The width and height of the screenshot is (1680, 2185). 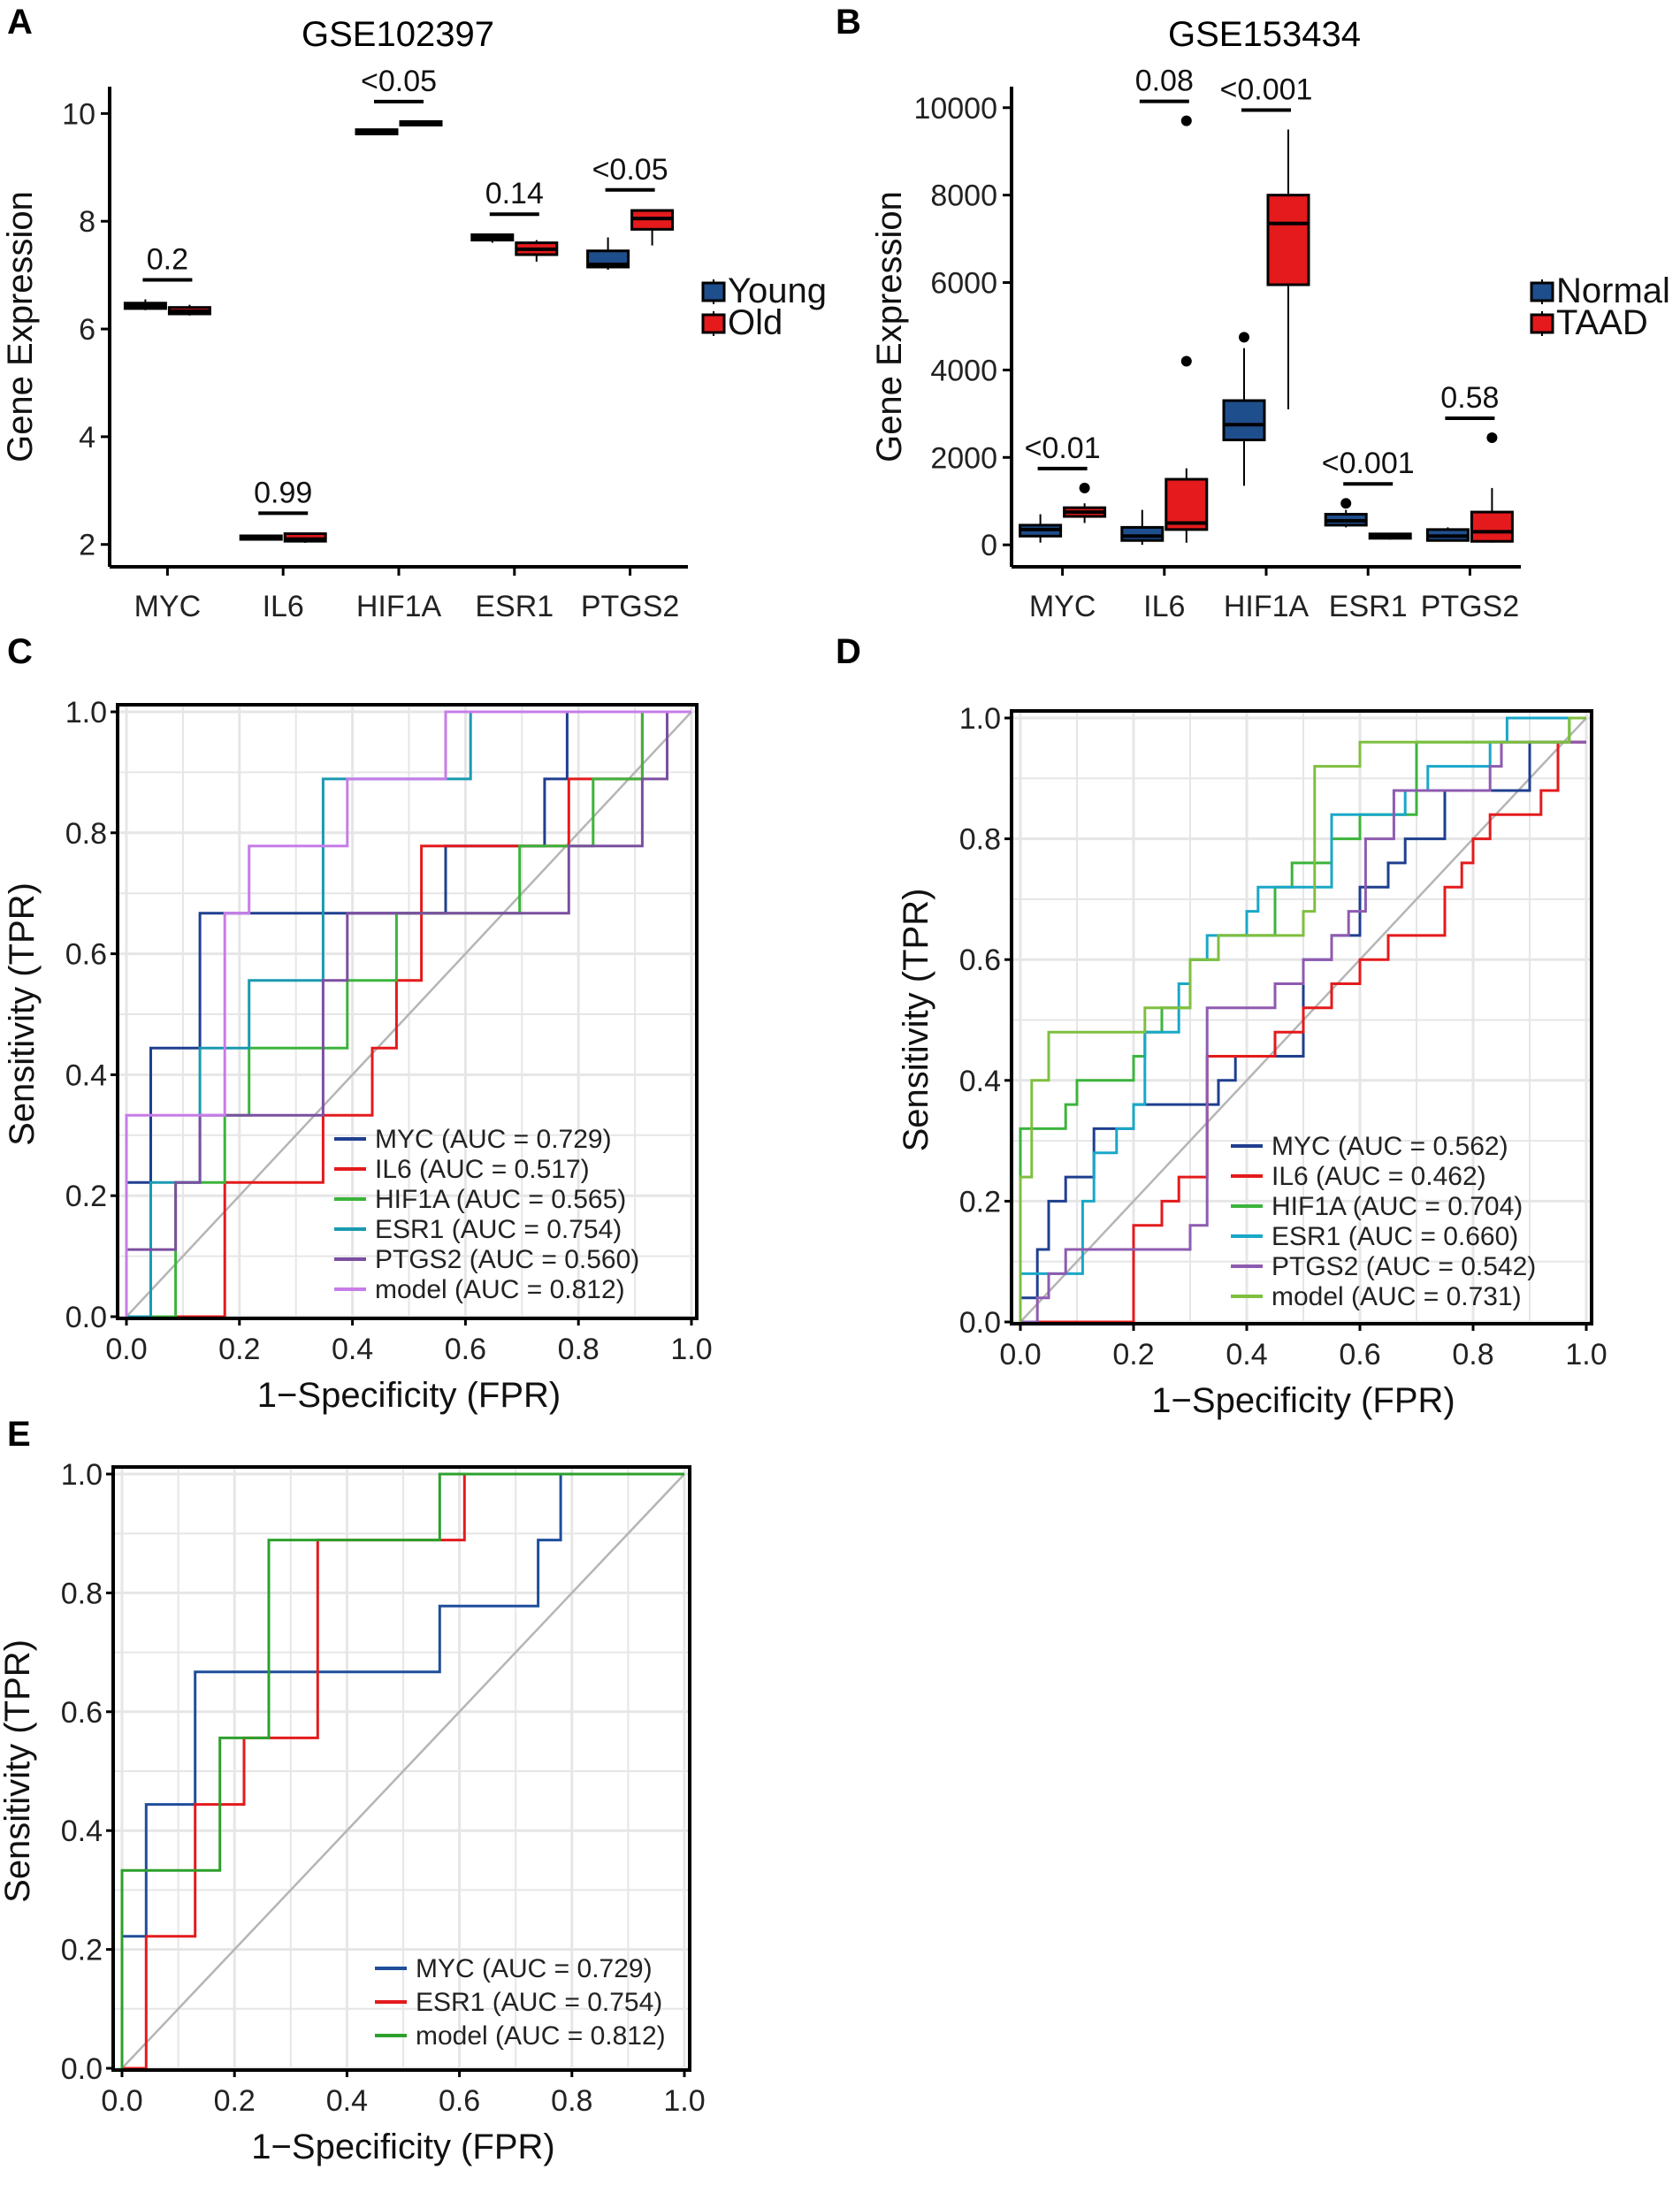 I want to click on pvalue-label: 0.14, so click(x=514, y=193).